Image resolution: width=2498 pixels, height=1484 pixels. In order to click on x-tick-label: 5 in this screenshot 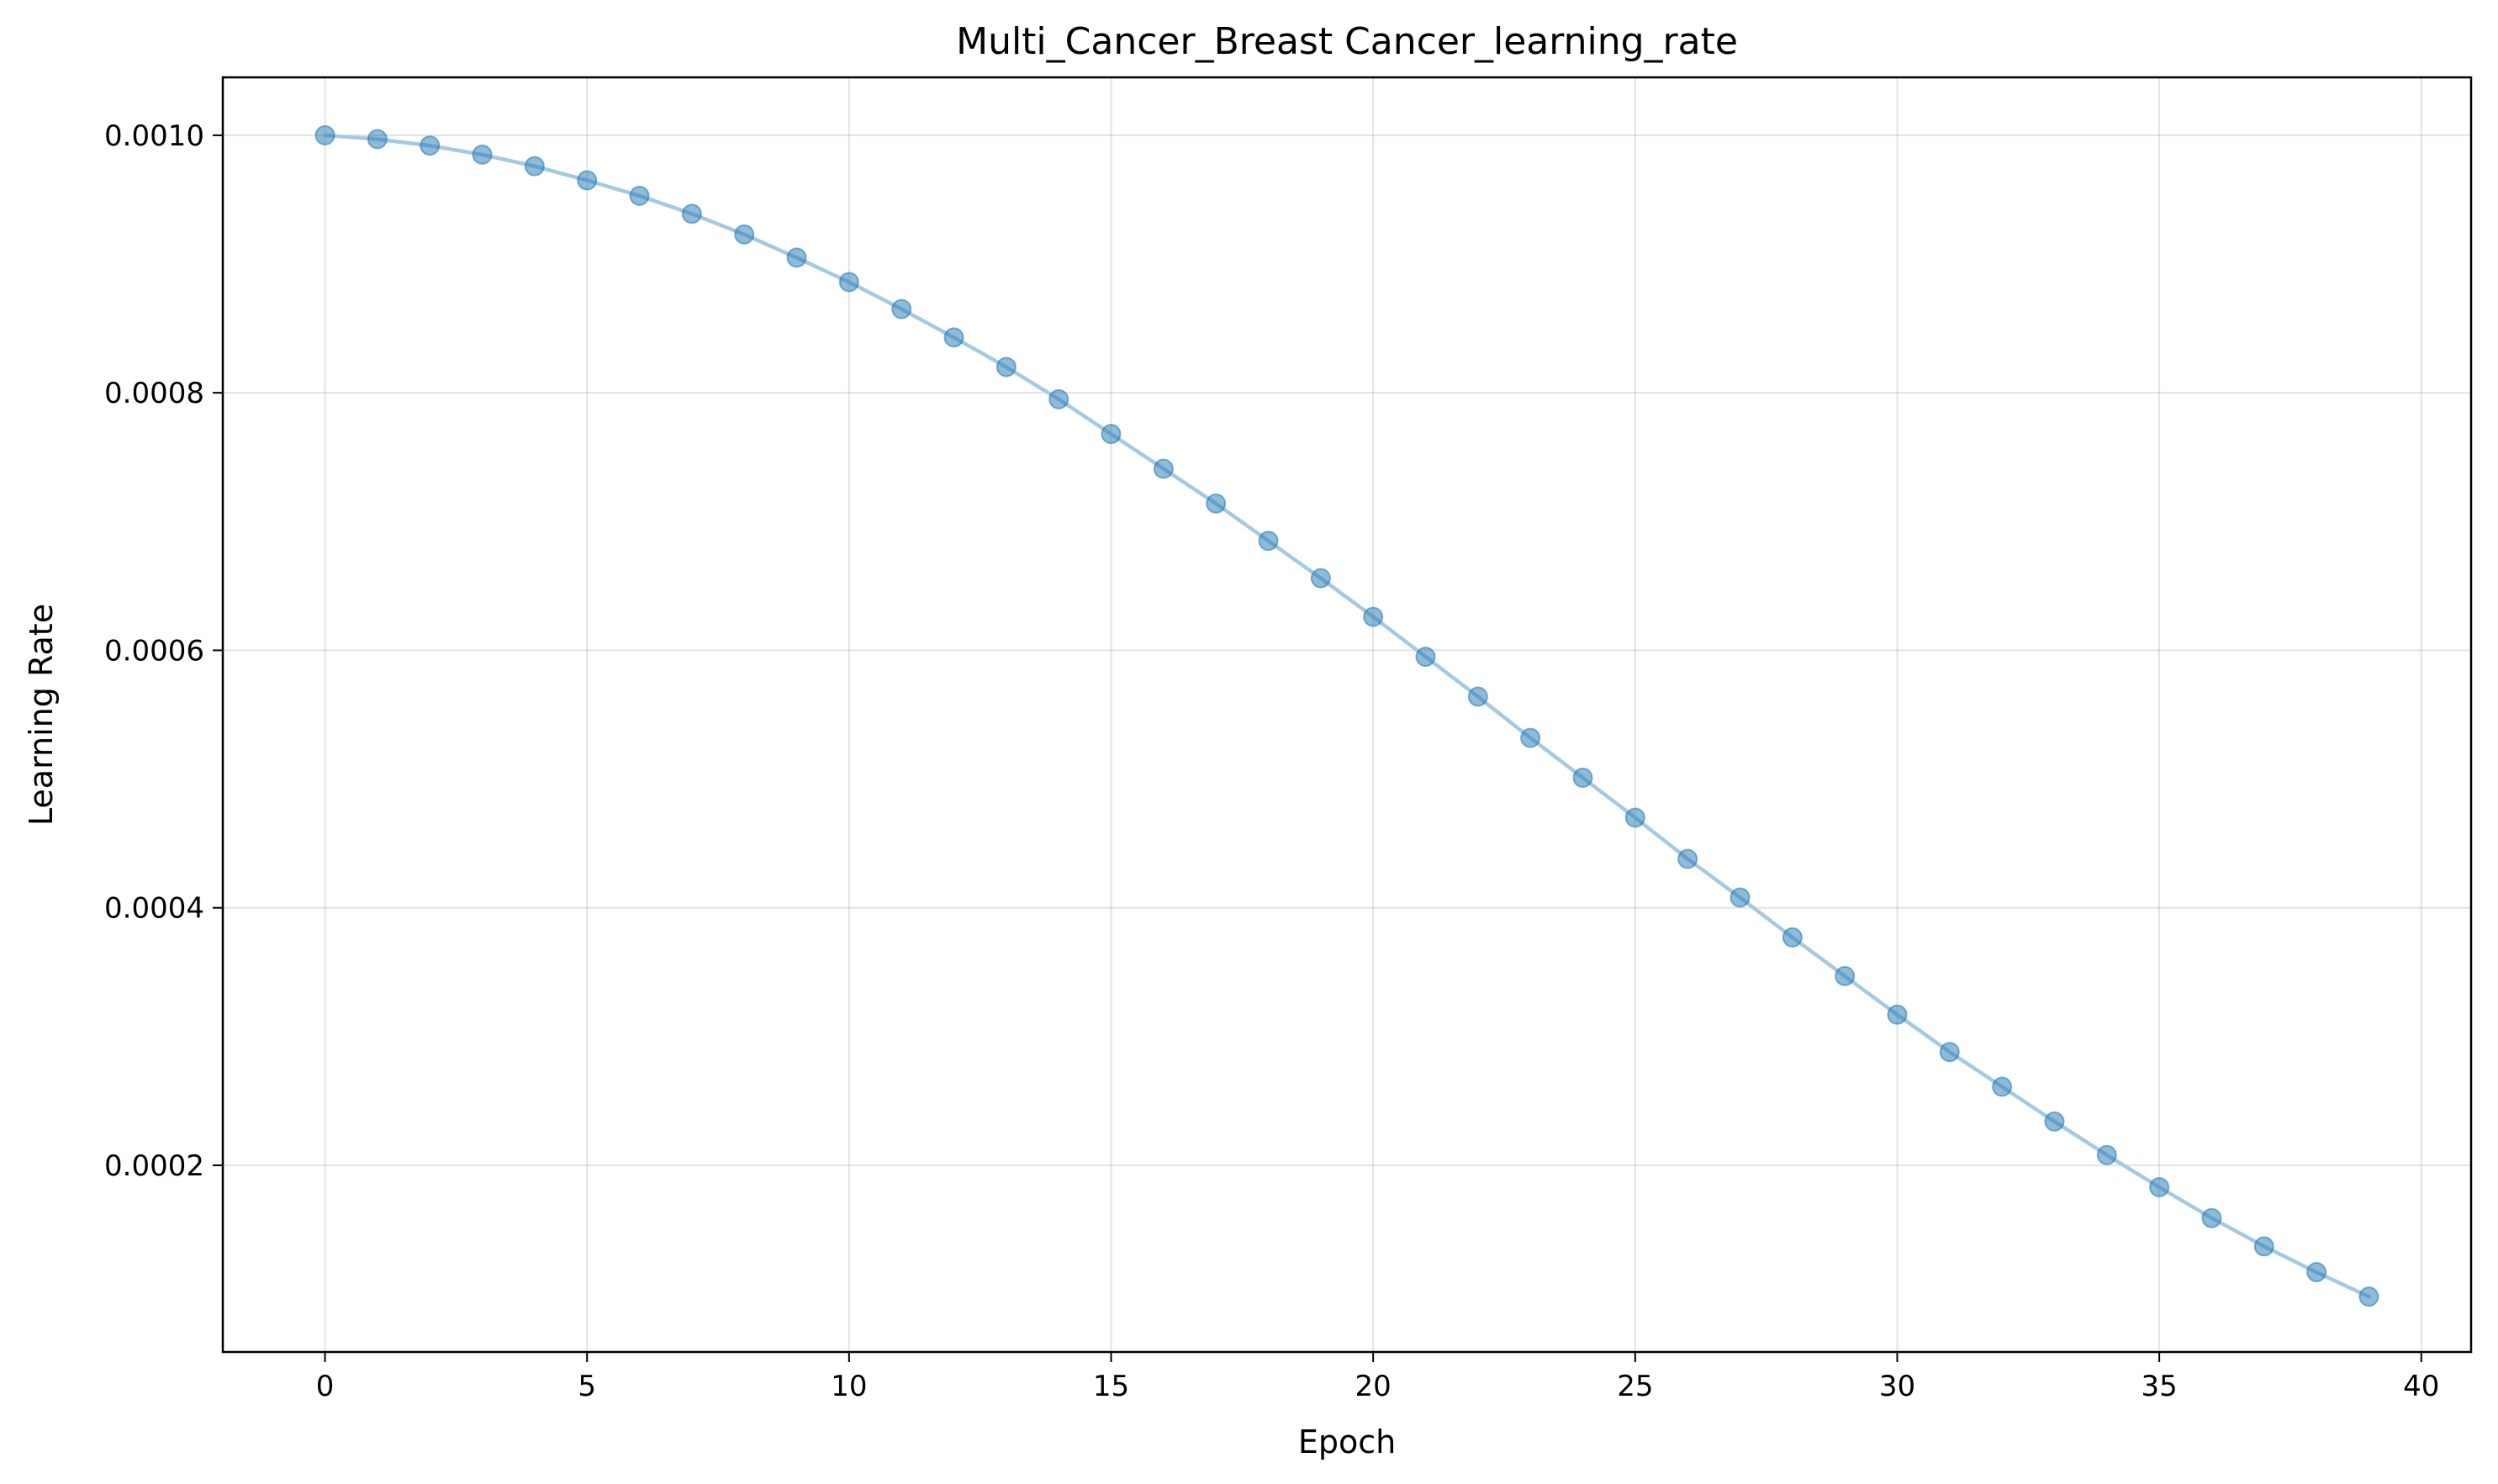, I will do `click(587, 1386)`.